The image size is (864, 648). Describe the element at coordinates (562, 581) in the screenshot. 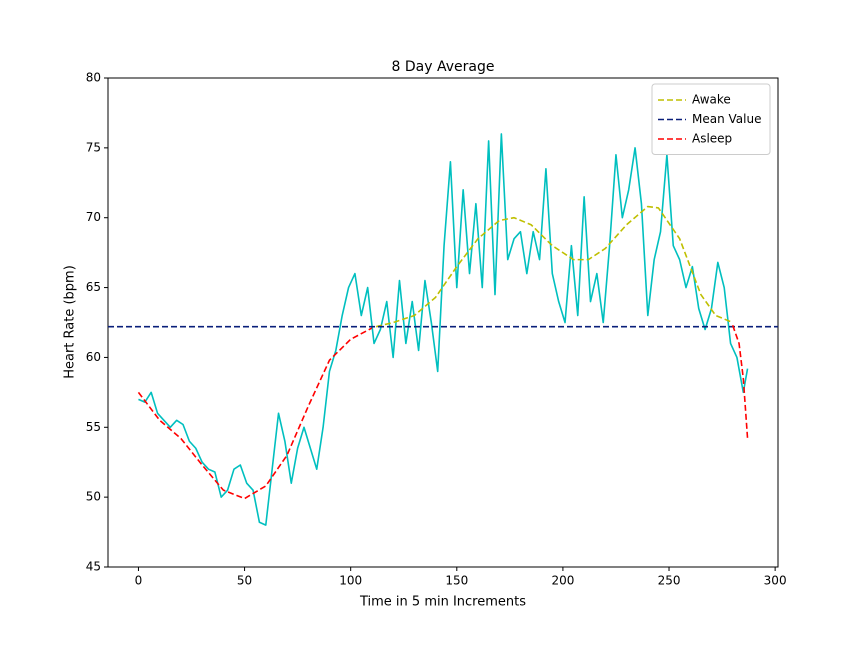

I see `x-tick-label: 200` at that location.